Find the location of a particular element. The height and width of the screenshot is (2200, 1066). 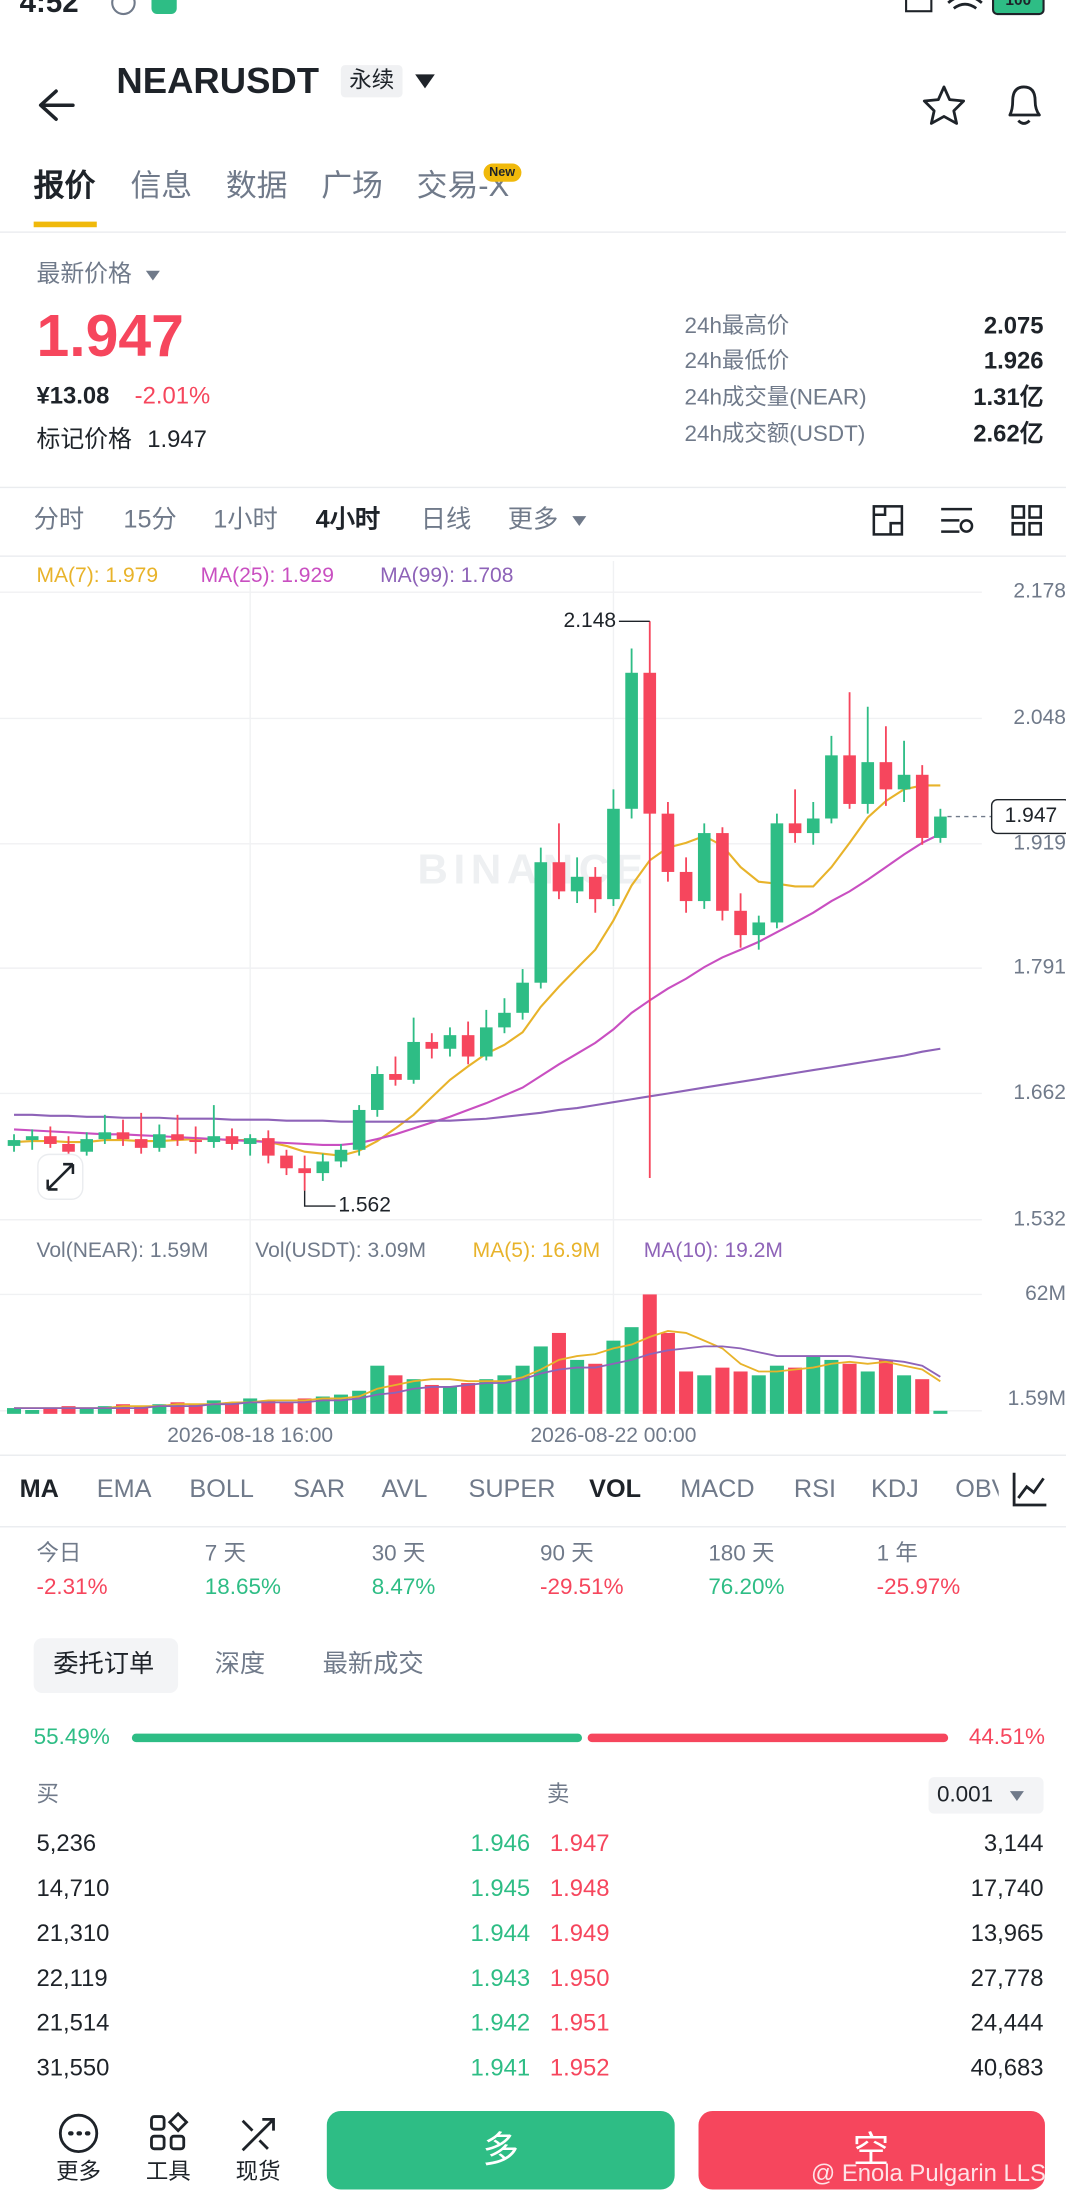

status-time: 4:52 is located at coordinates (49, 9).